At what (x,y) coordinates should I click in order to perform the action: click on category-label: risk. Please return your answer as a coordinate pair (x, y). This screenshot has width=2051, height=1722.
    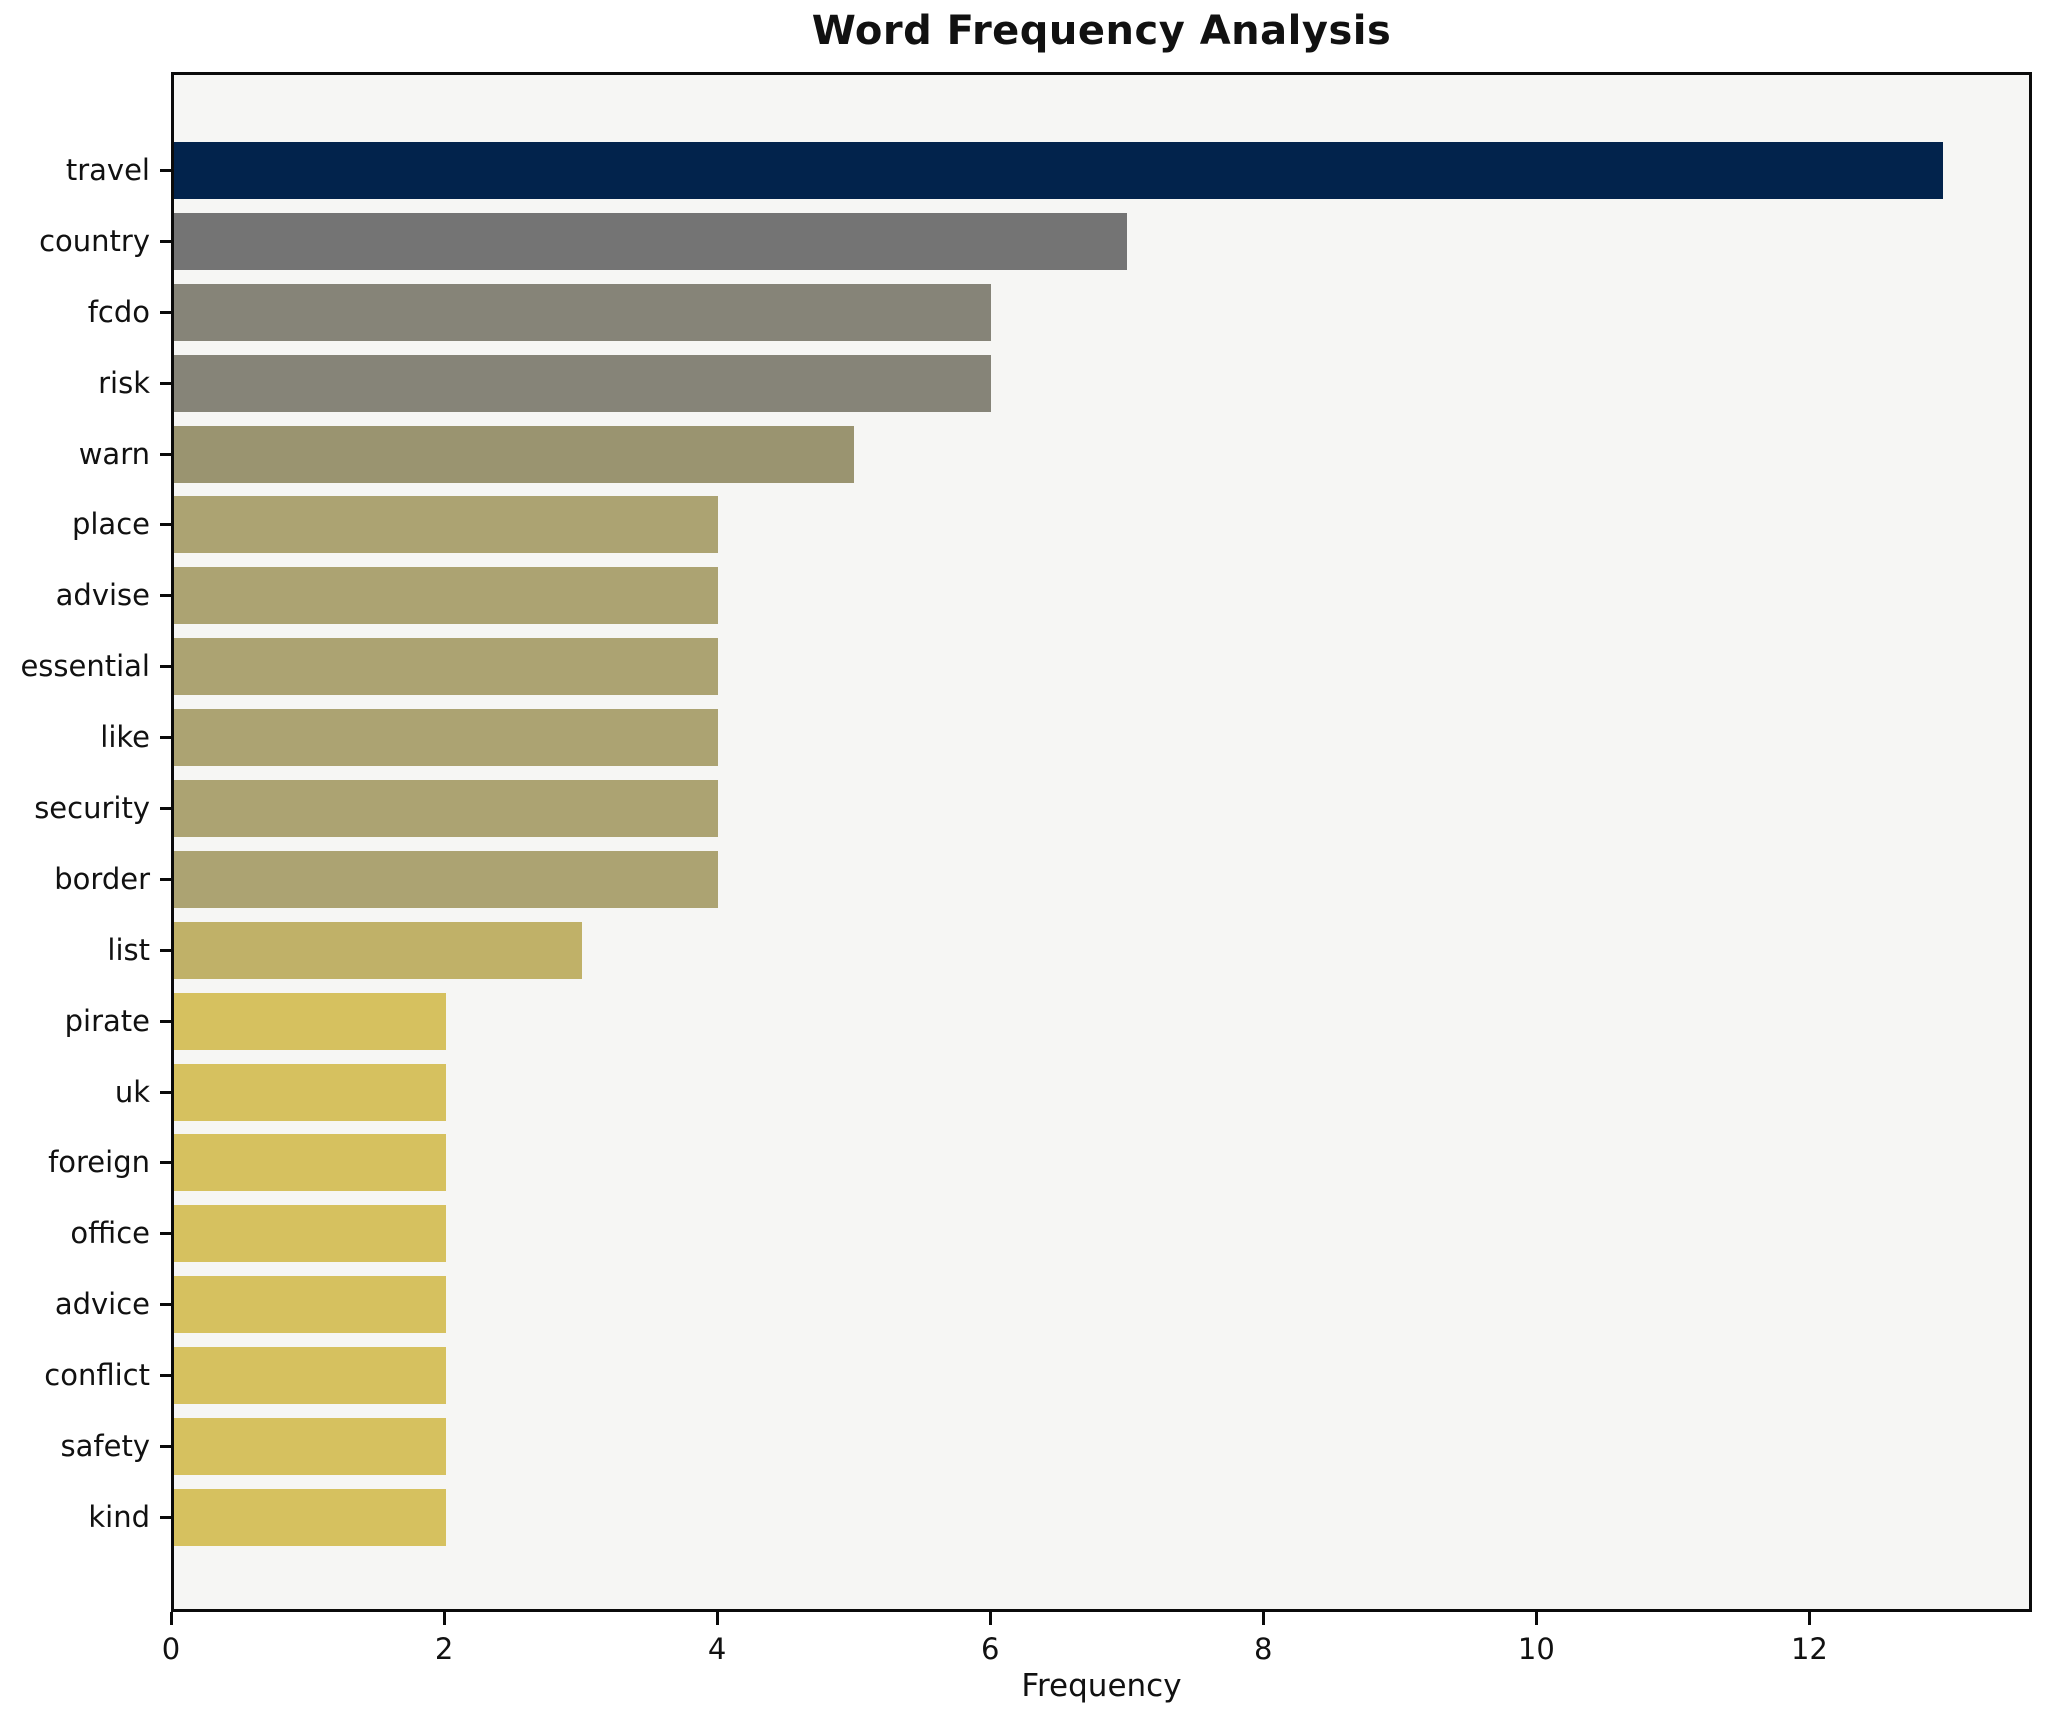
    Looking at the image, I should click on (124, 382).